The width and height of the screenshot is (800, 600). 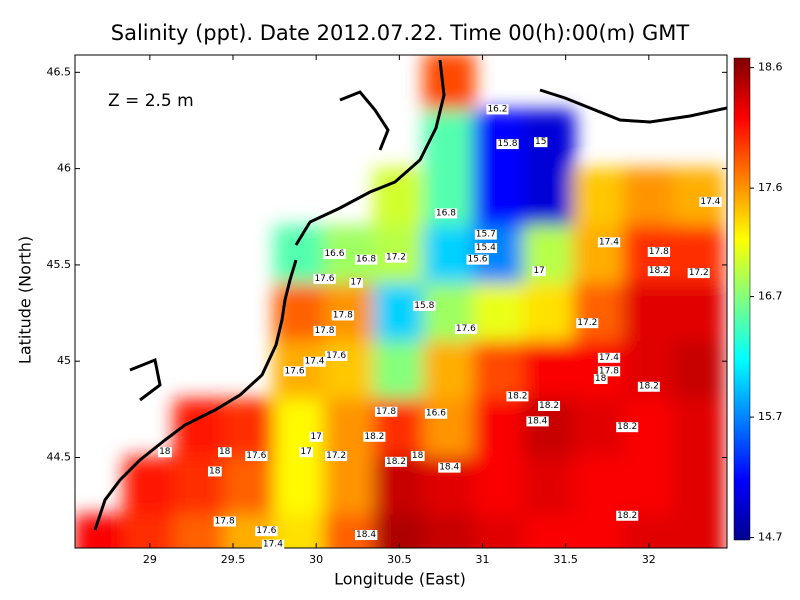 What do you see at coordinates (25, 300) in the screenshot?
I see `y-axis-label: Latitude (North)` at bounding box center [25, 300].